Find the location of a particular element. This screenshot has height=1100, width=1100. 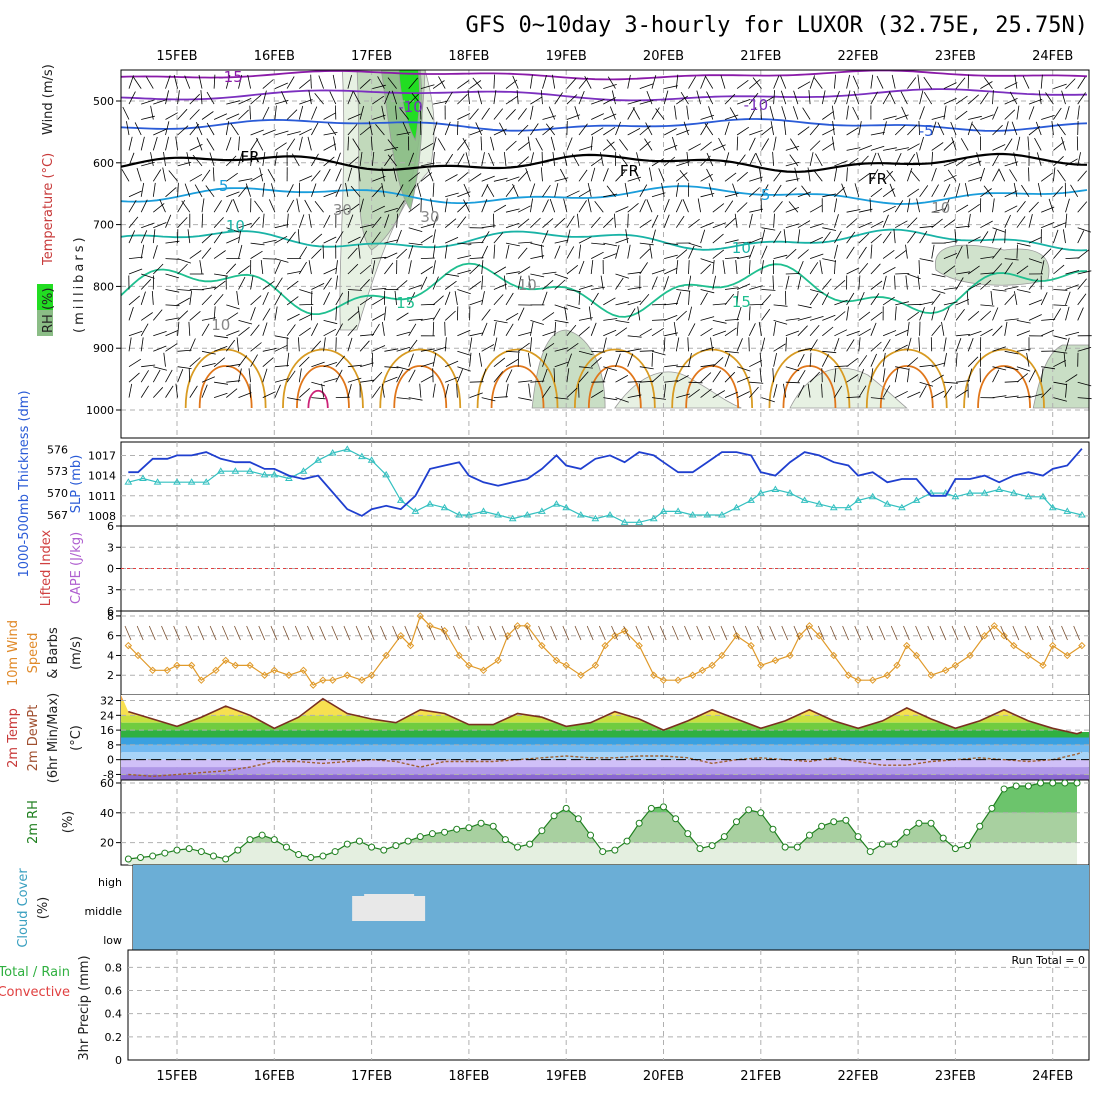

warm-contour is located at coordinates (614, 387).